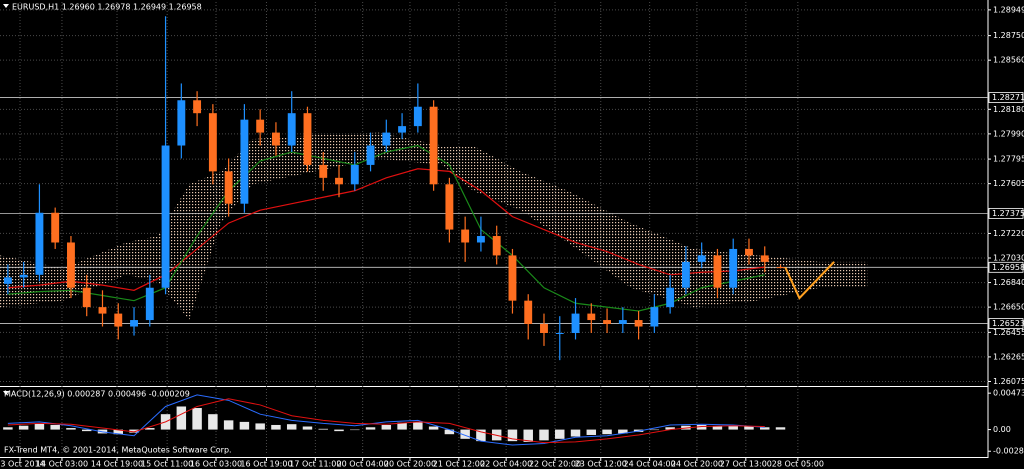 This screenshot has height=469, width=1024. Describe the element at coordinates (506, 464) in the screenshot. I see `x-tick-label: 22 Oct 04:00` at that location.